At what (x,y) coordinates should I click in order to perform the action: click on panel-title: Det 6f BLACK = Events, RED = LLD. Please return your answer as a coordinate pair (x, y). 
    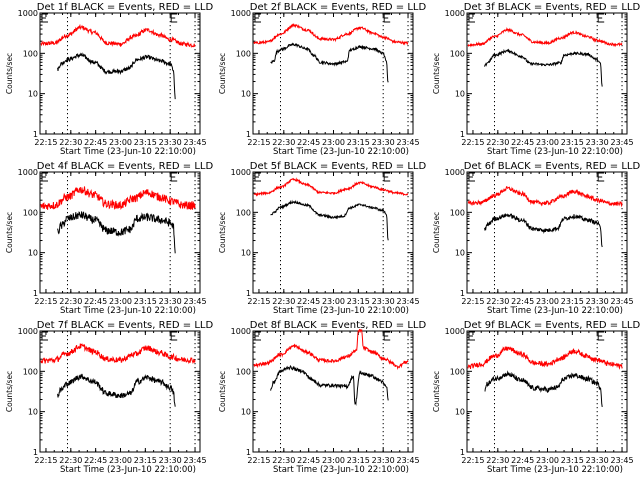
    Looking at the image, I should click on (552, 166).